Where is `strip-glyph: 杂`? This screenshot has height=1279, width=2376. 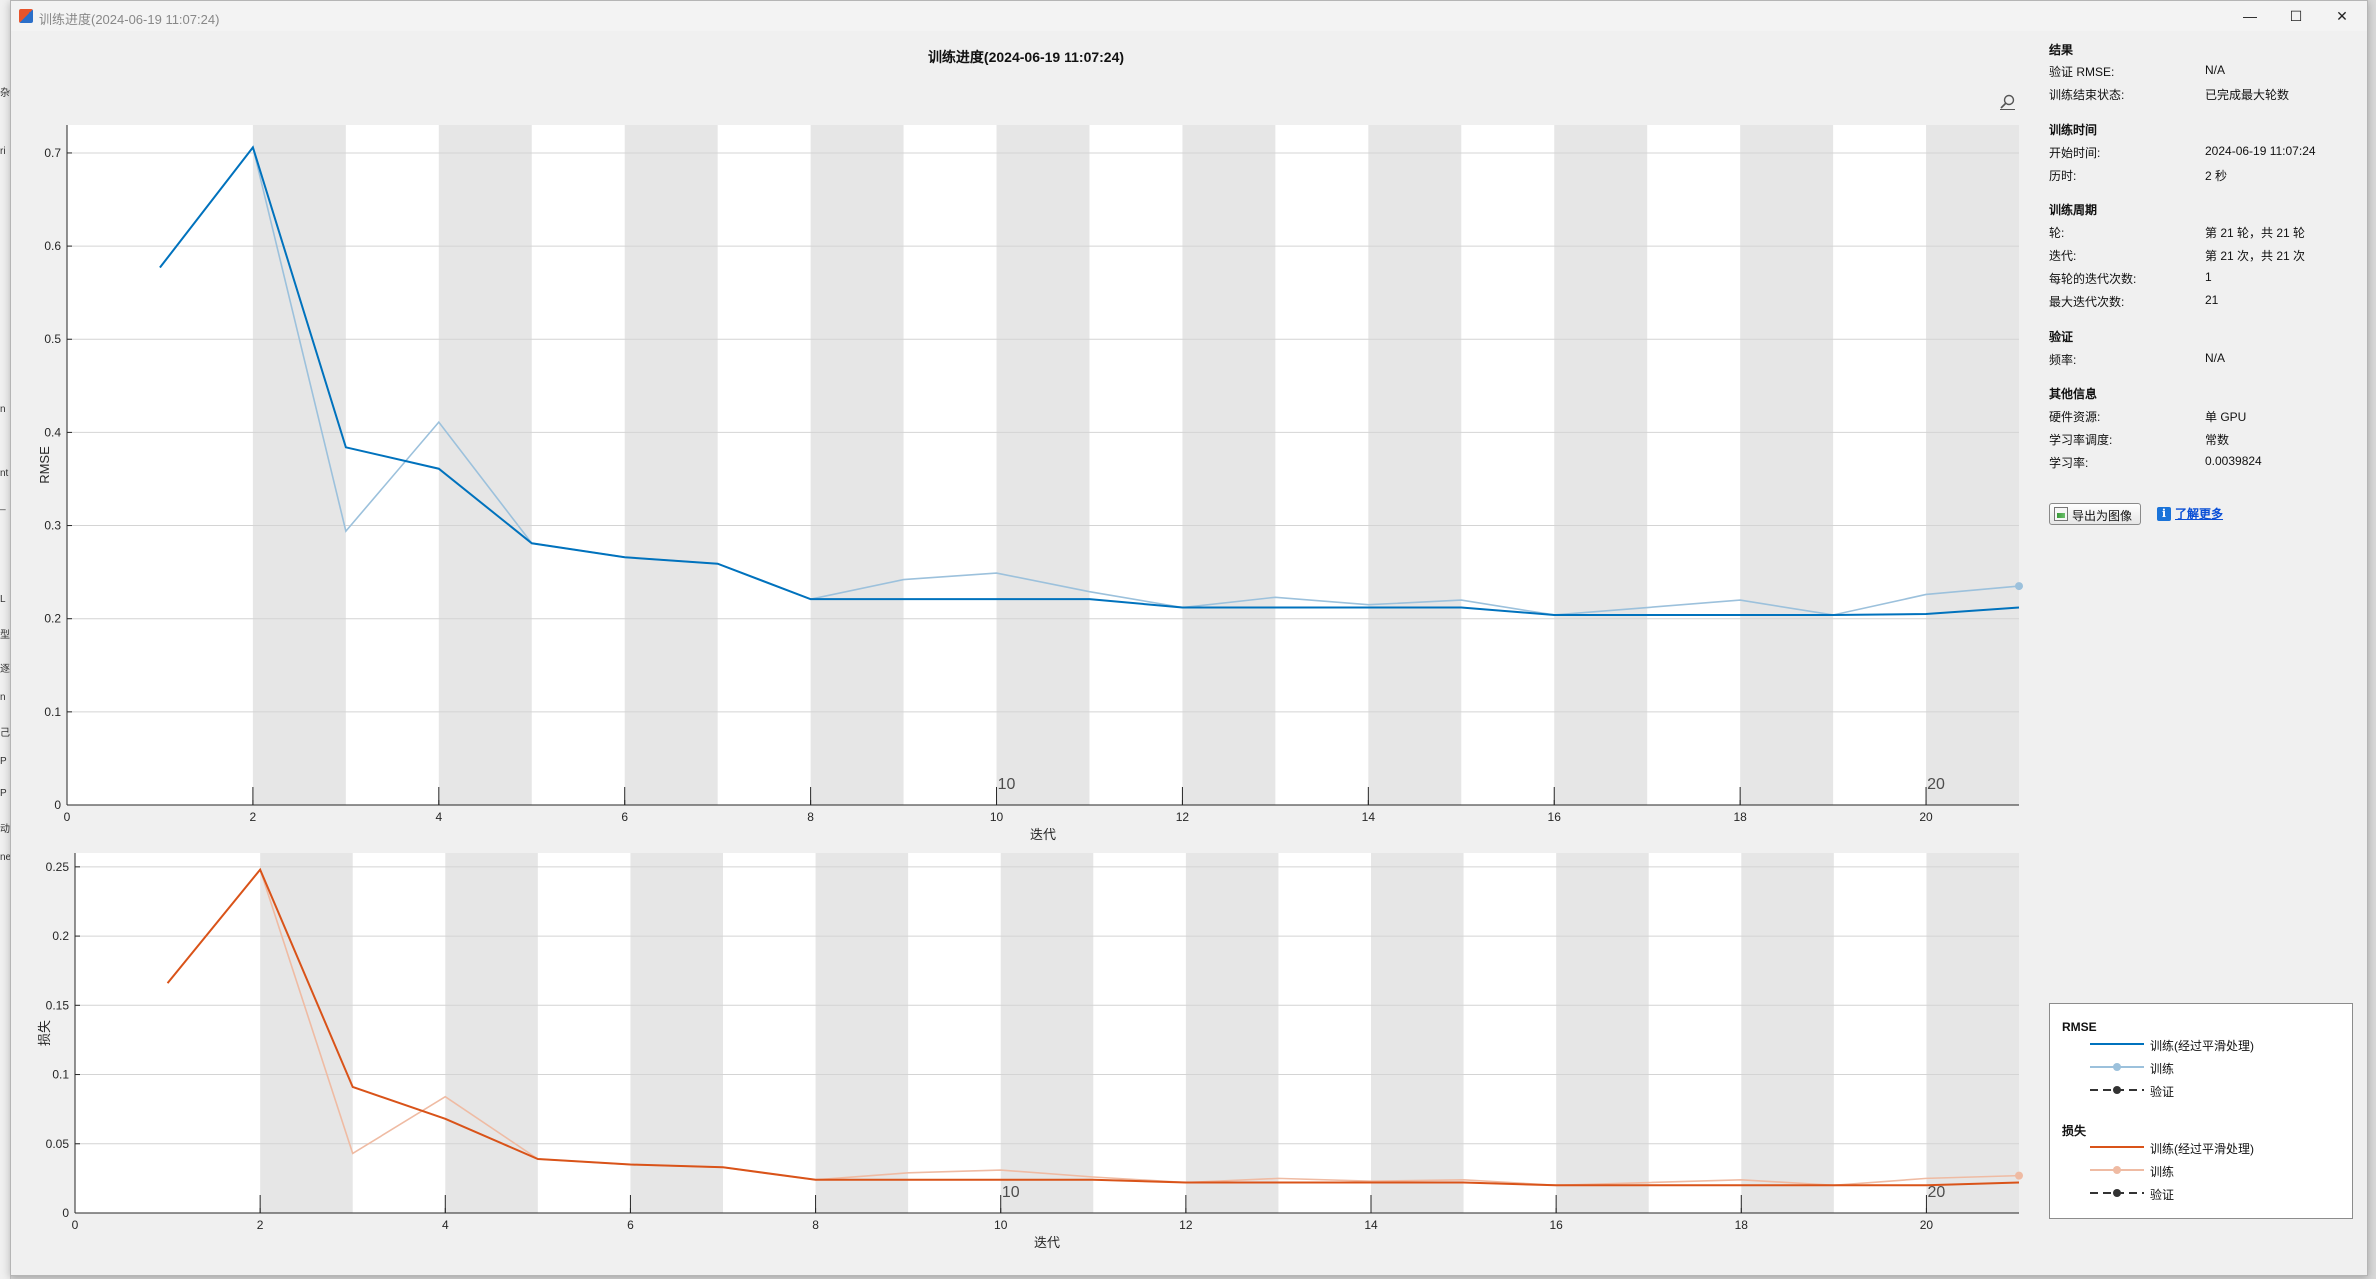 strip-glyph: 杂 is located at coordinates (5, 93).